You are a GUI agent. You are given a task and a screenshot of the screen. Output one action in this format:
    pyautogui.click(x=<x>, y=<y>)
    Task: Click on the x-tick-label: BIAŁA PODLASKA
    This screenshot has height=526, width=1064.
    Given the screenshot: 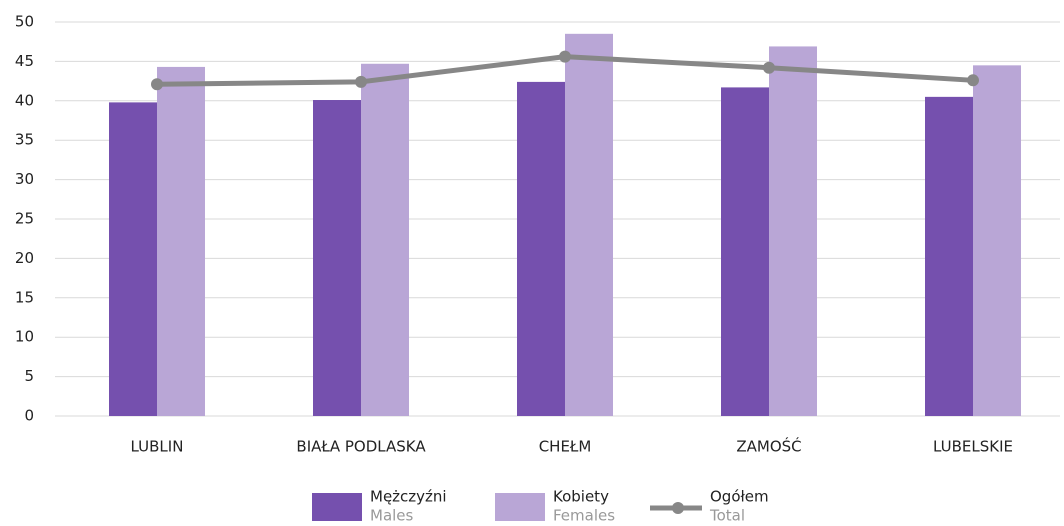 What is the action you would take?
    pyautogui.click(x=361, y=447)
    